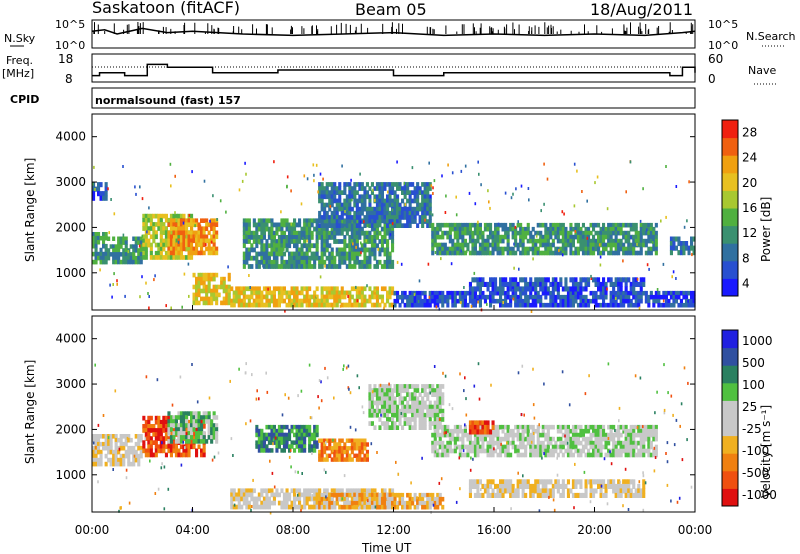  What do you see at coordinates (543, 293) in the screenshot?
I see `power-cells-cell-1916` at bounding box center [543, 293].